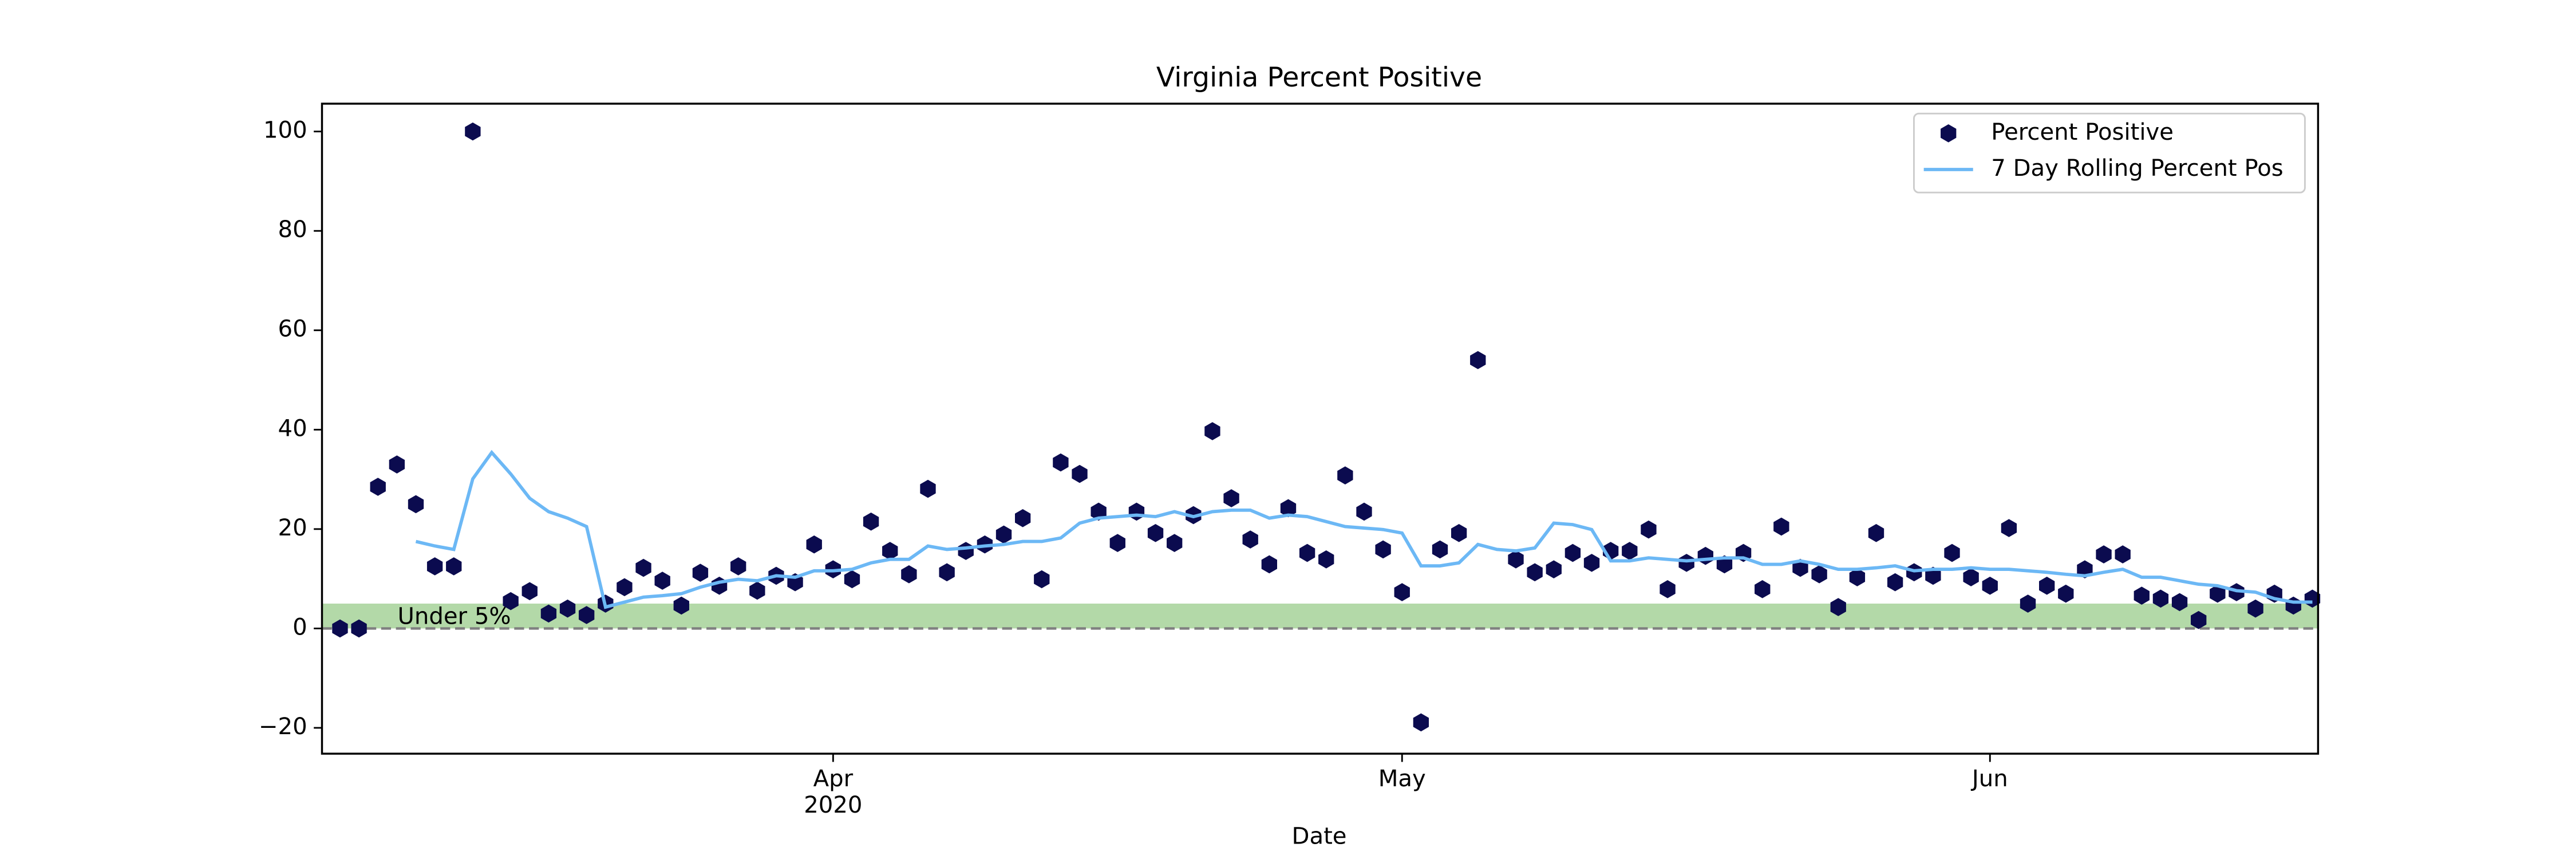 The image size is (2576, 859). I want to click on x-tick-label: May, so click(1402, 779).